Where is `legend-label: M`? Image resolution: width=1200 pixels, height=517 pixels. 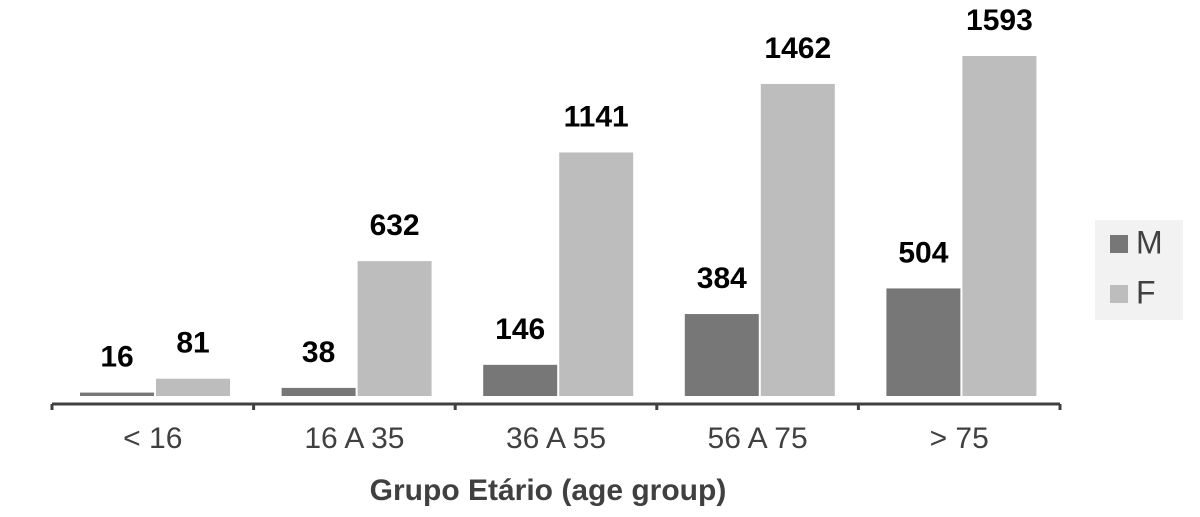
legend-label: M is located at coordinates (1149, 242).